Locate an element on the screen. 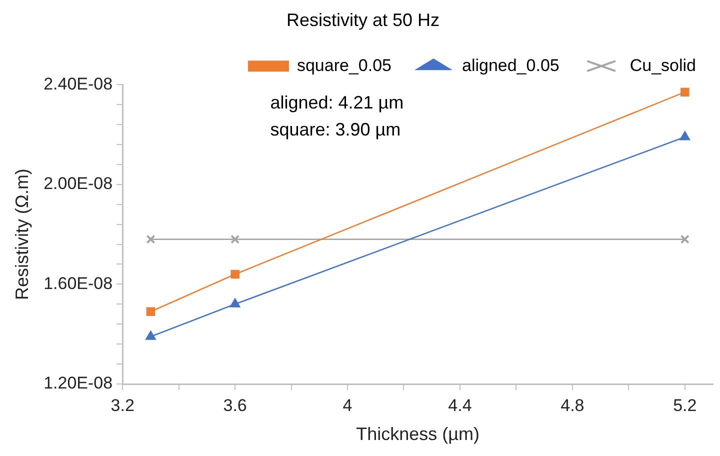  y-tick-label: 2.40E-08 is located at coordinates (78, 84).